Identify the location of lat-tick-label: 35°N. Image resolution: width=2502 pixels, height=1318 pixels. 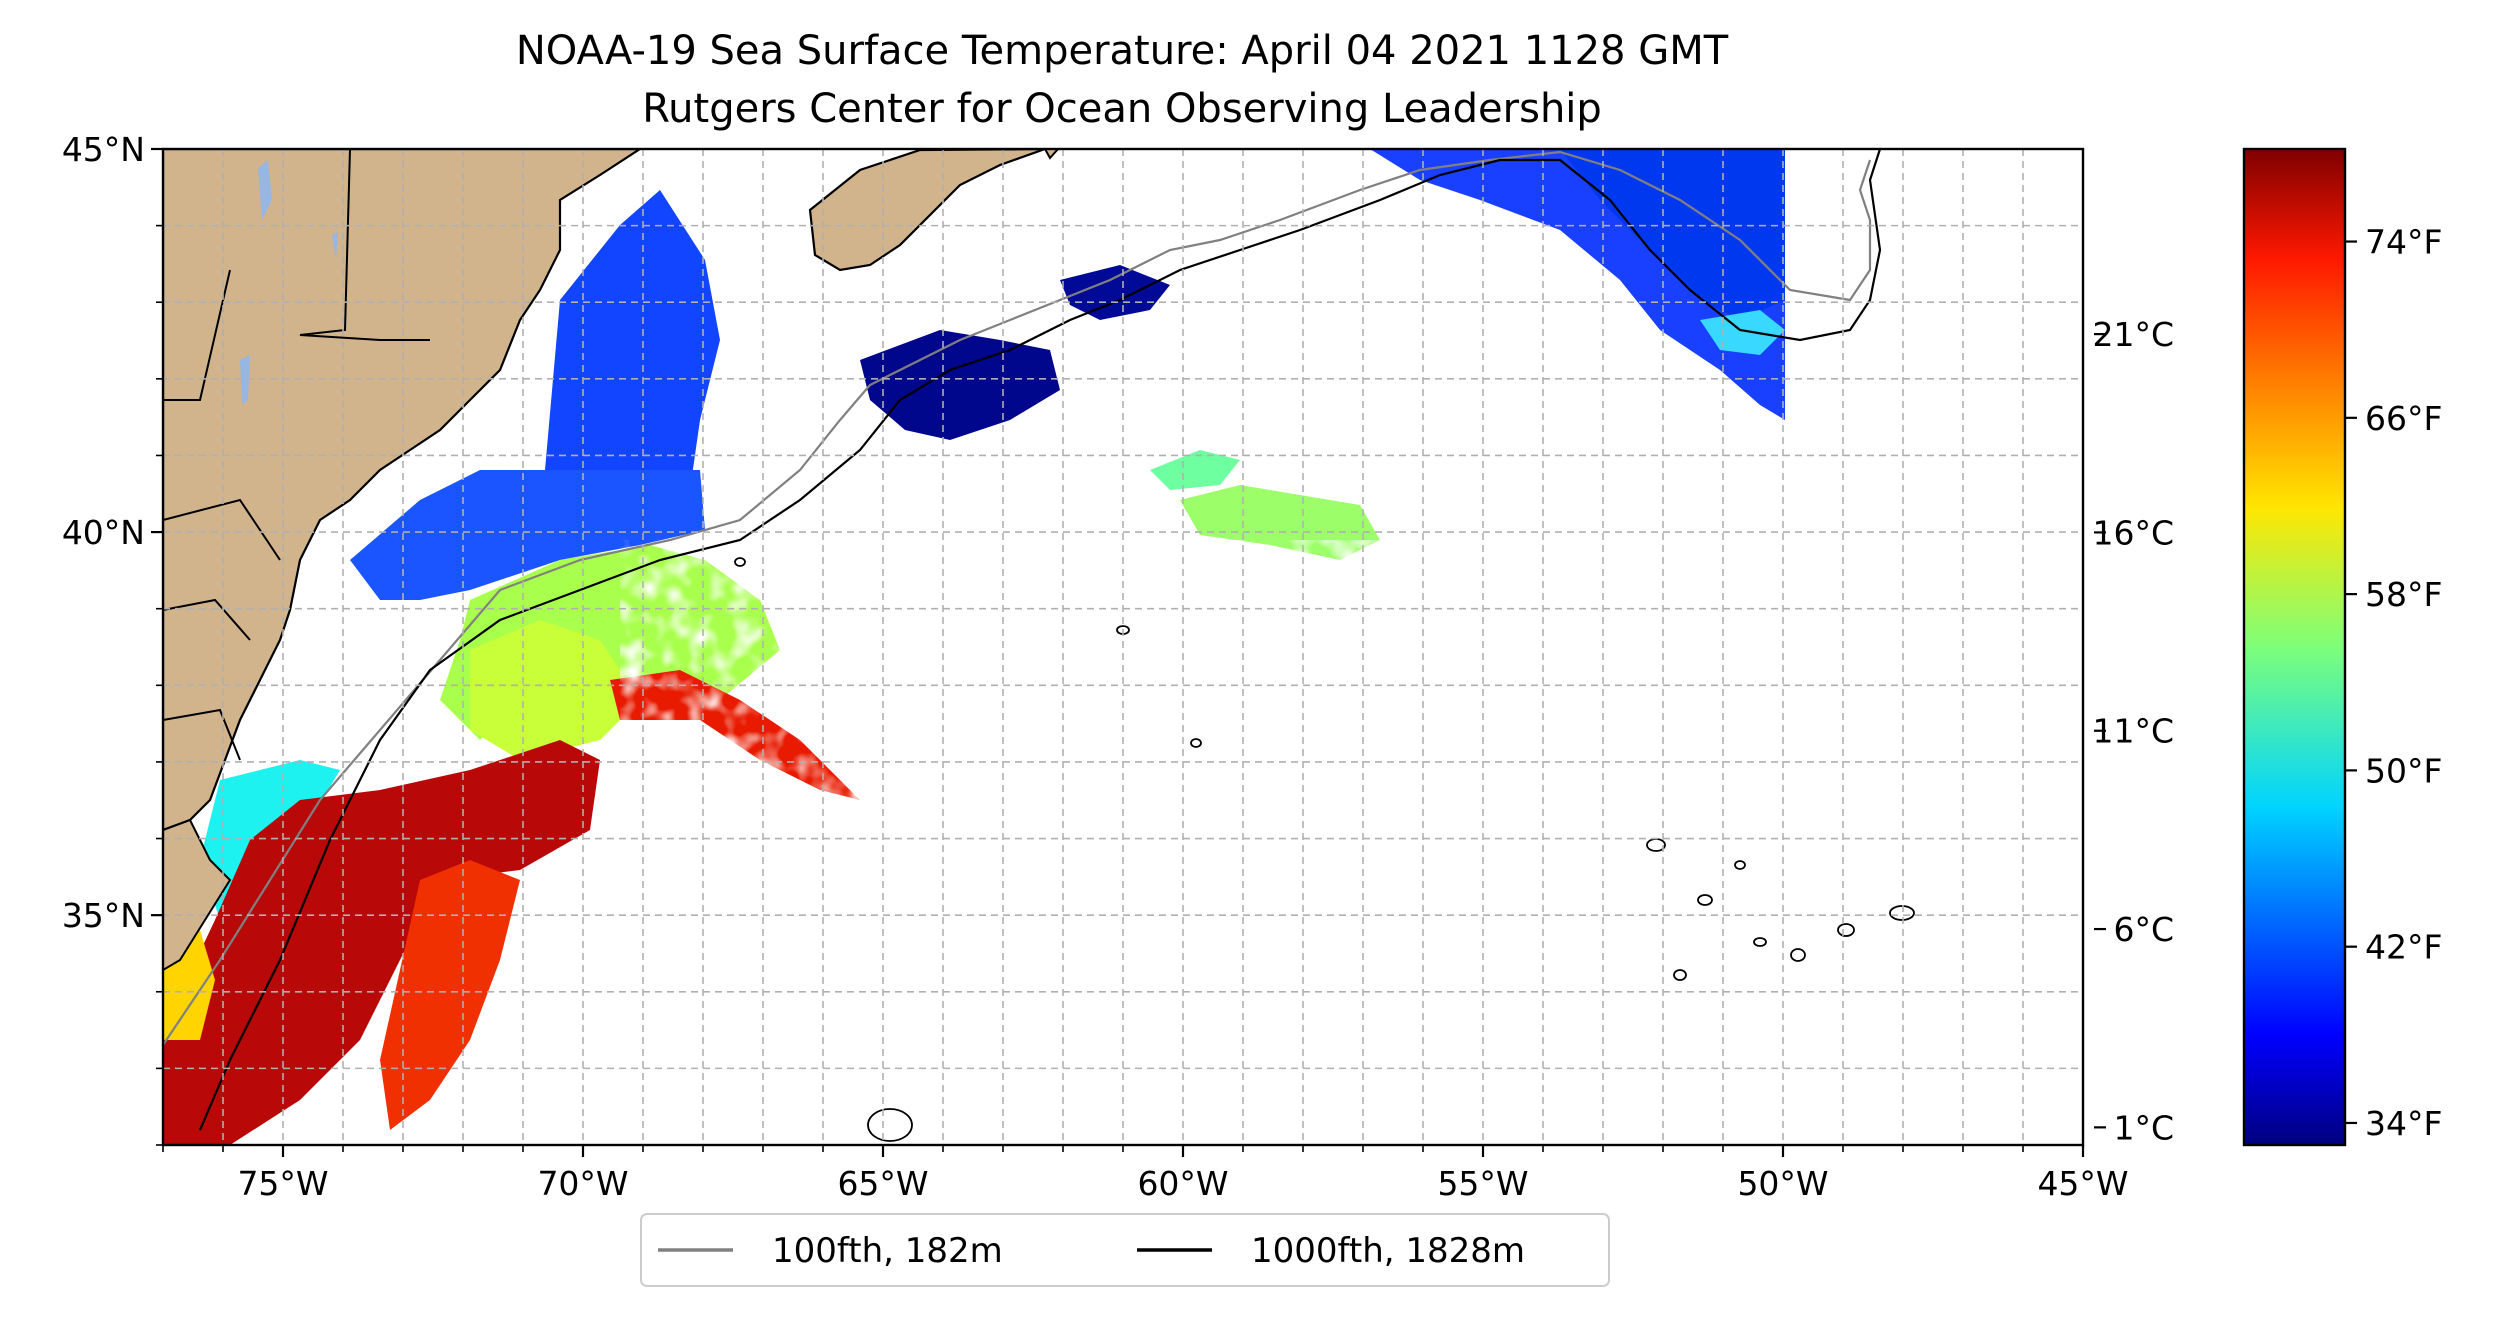
(103, 915).